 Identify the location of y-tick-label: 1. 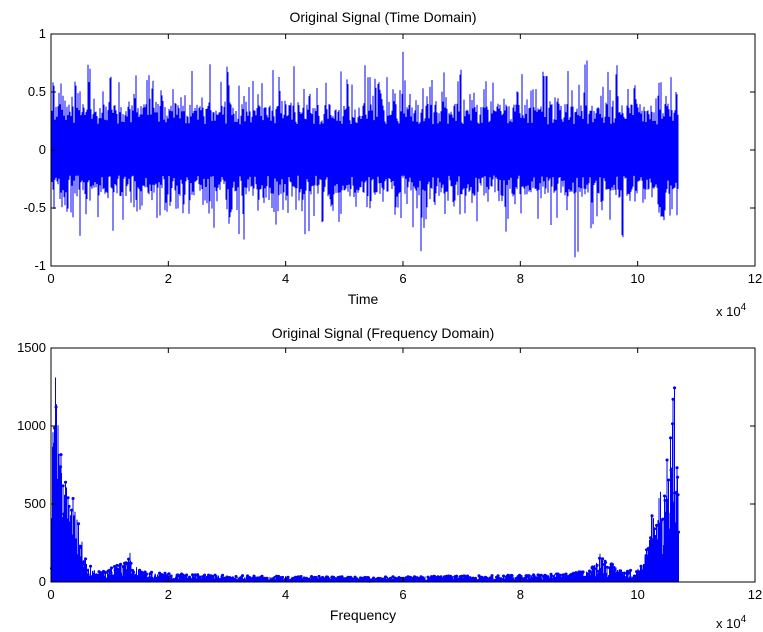
(42, 33).